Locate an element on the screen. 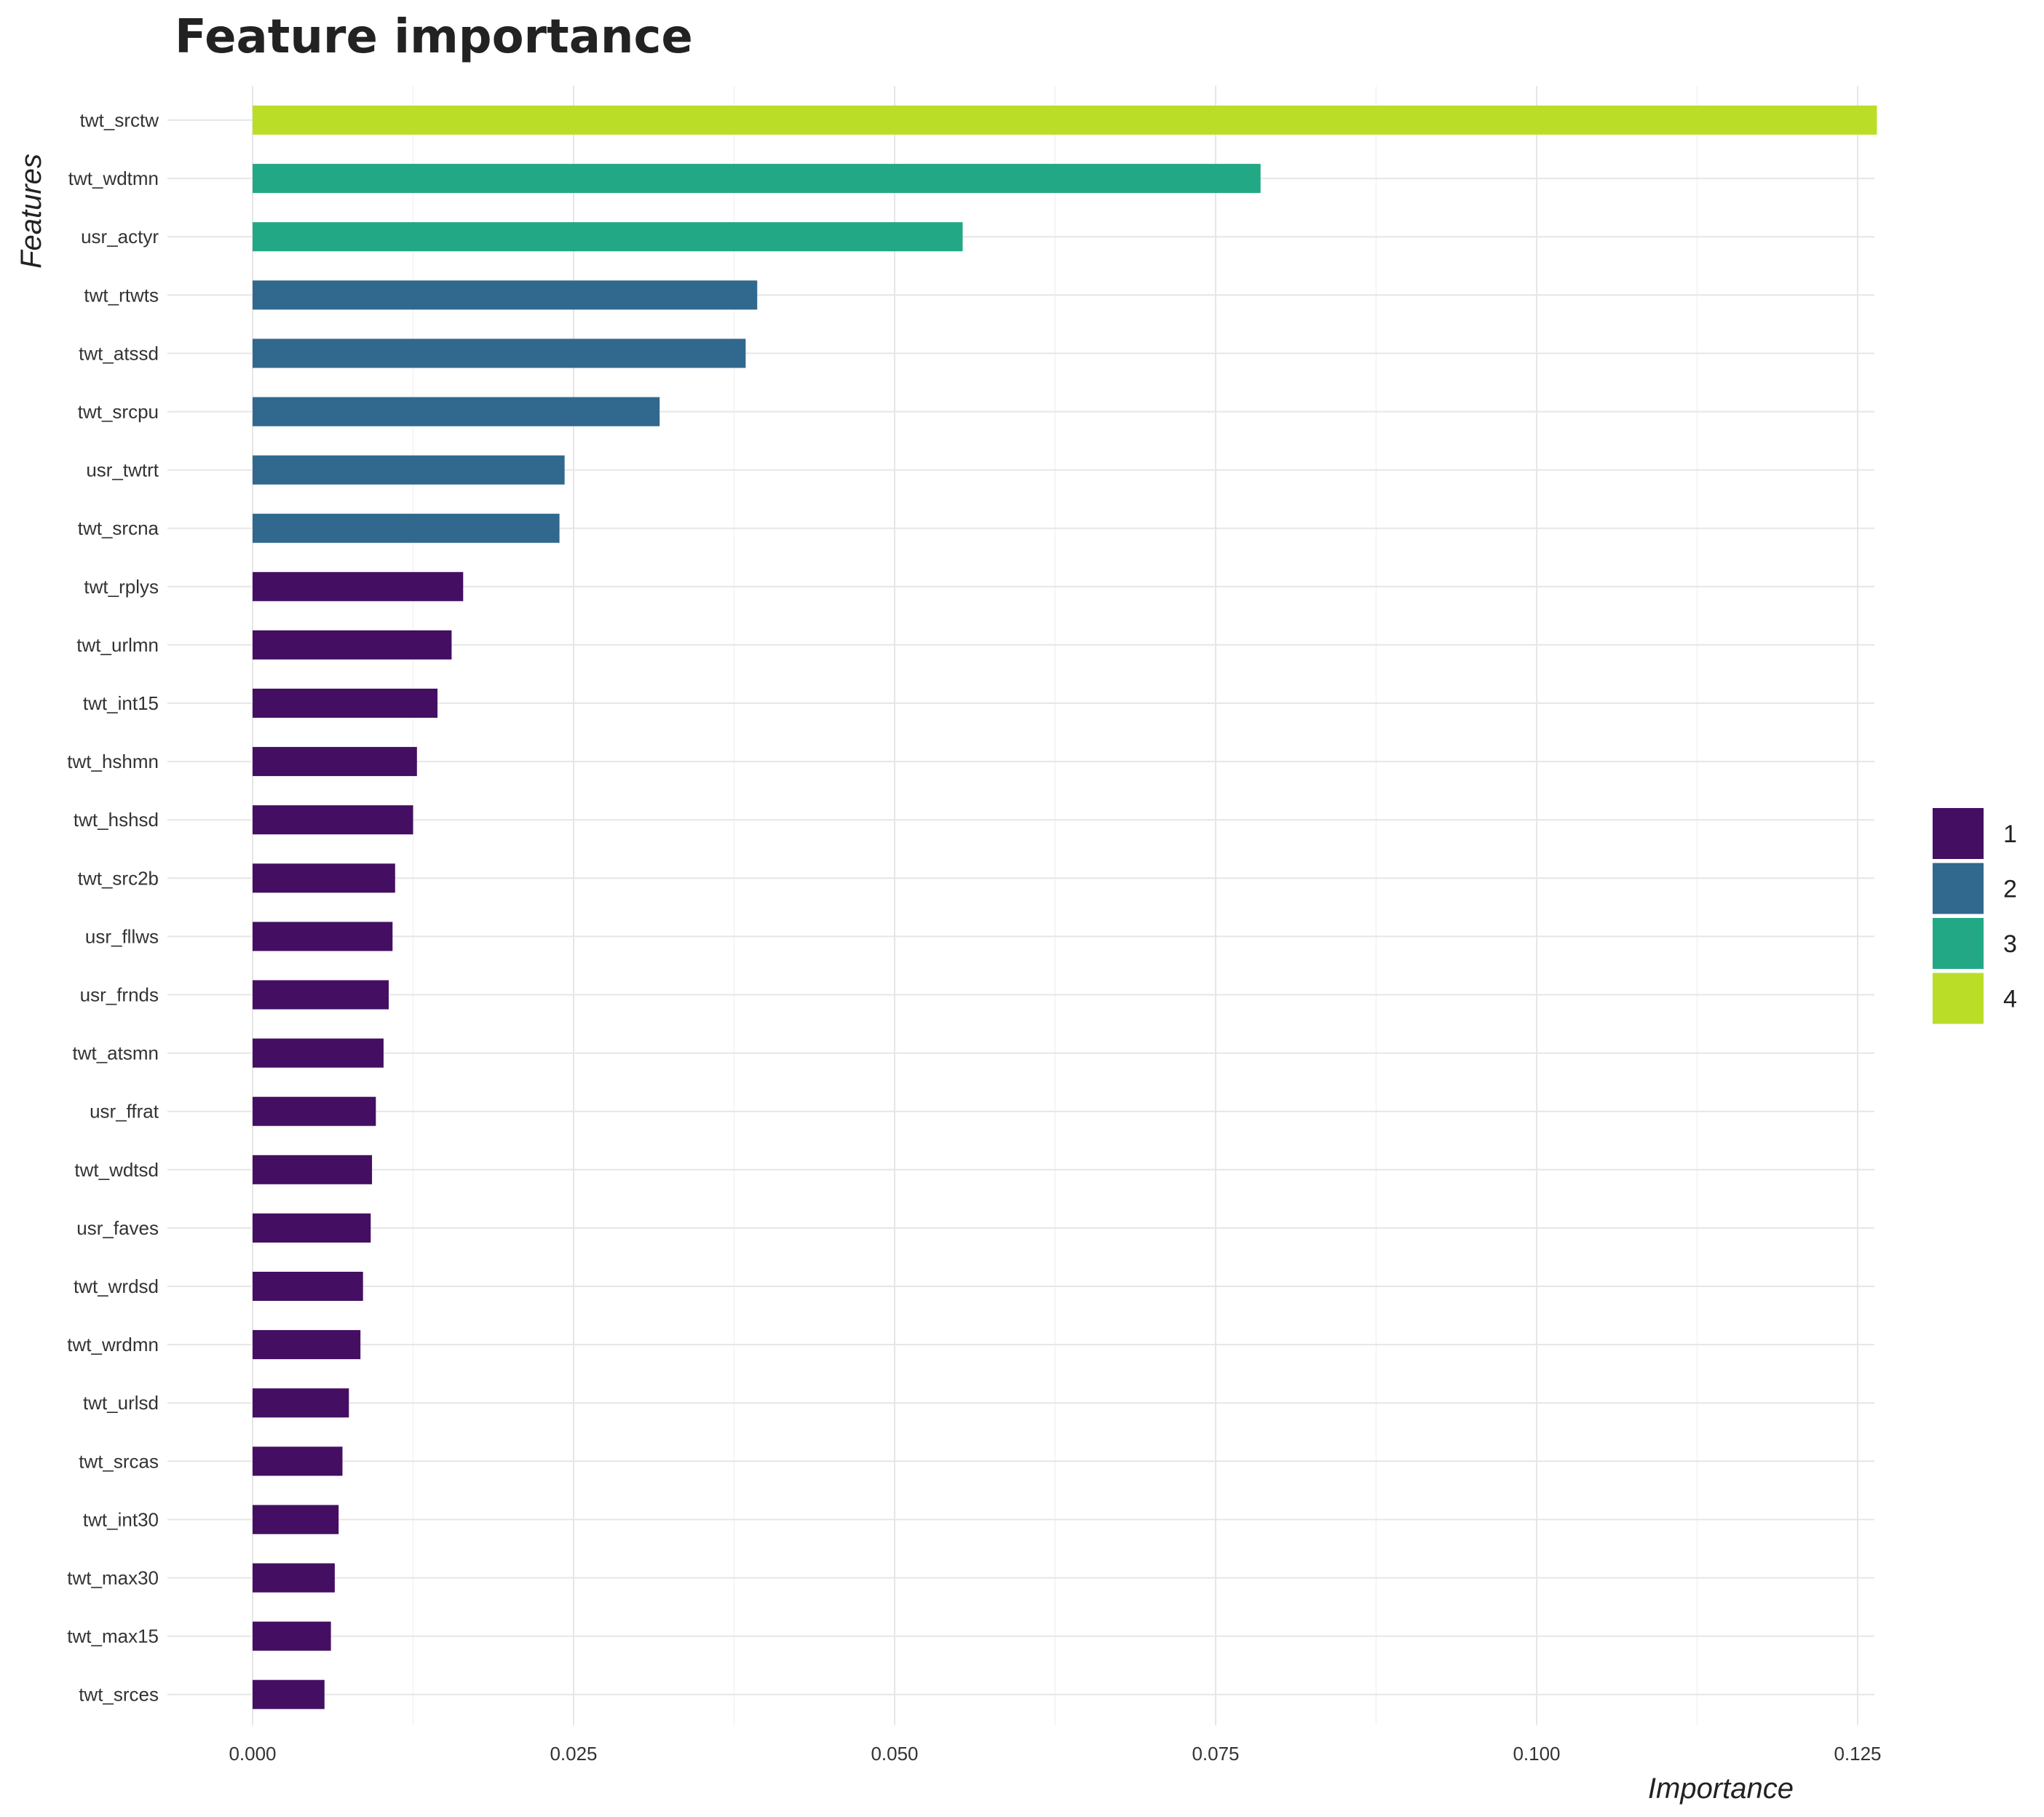  bar-twt-src2b is located at coordinates (324, 878).